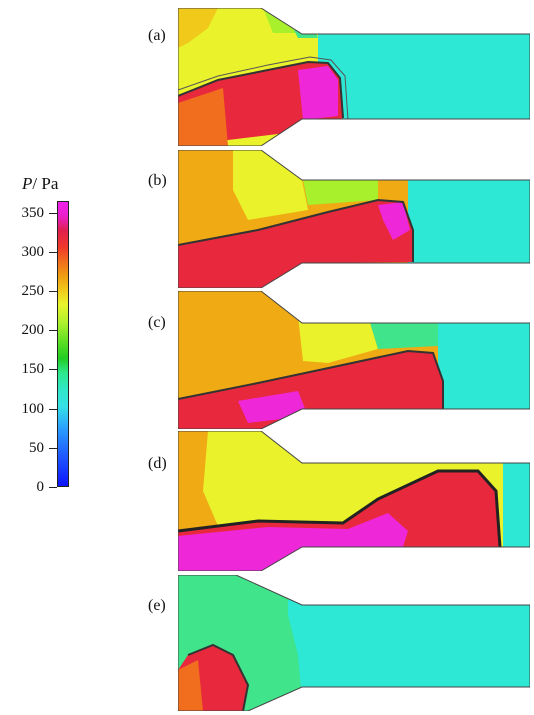  I want to click on contour-panel-c, so click(354, 360).